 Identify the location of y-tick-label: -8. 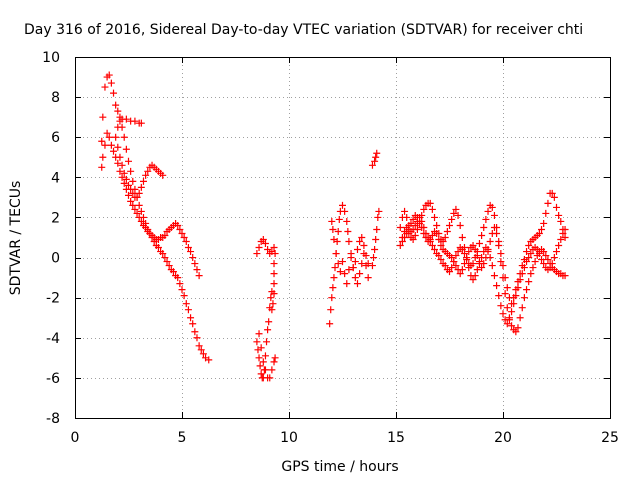
(53, 419).